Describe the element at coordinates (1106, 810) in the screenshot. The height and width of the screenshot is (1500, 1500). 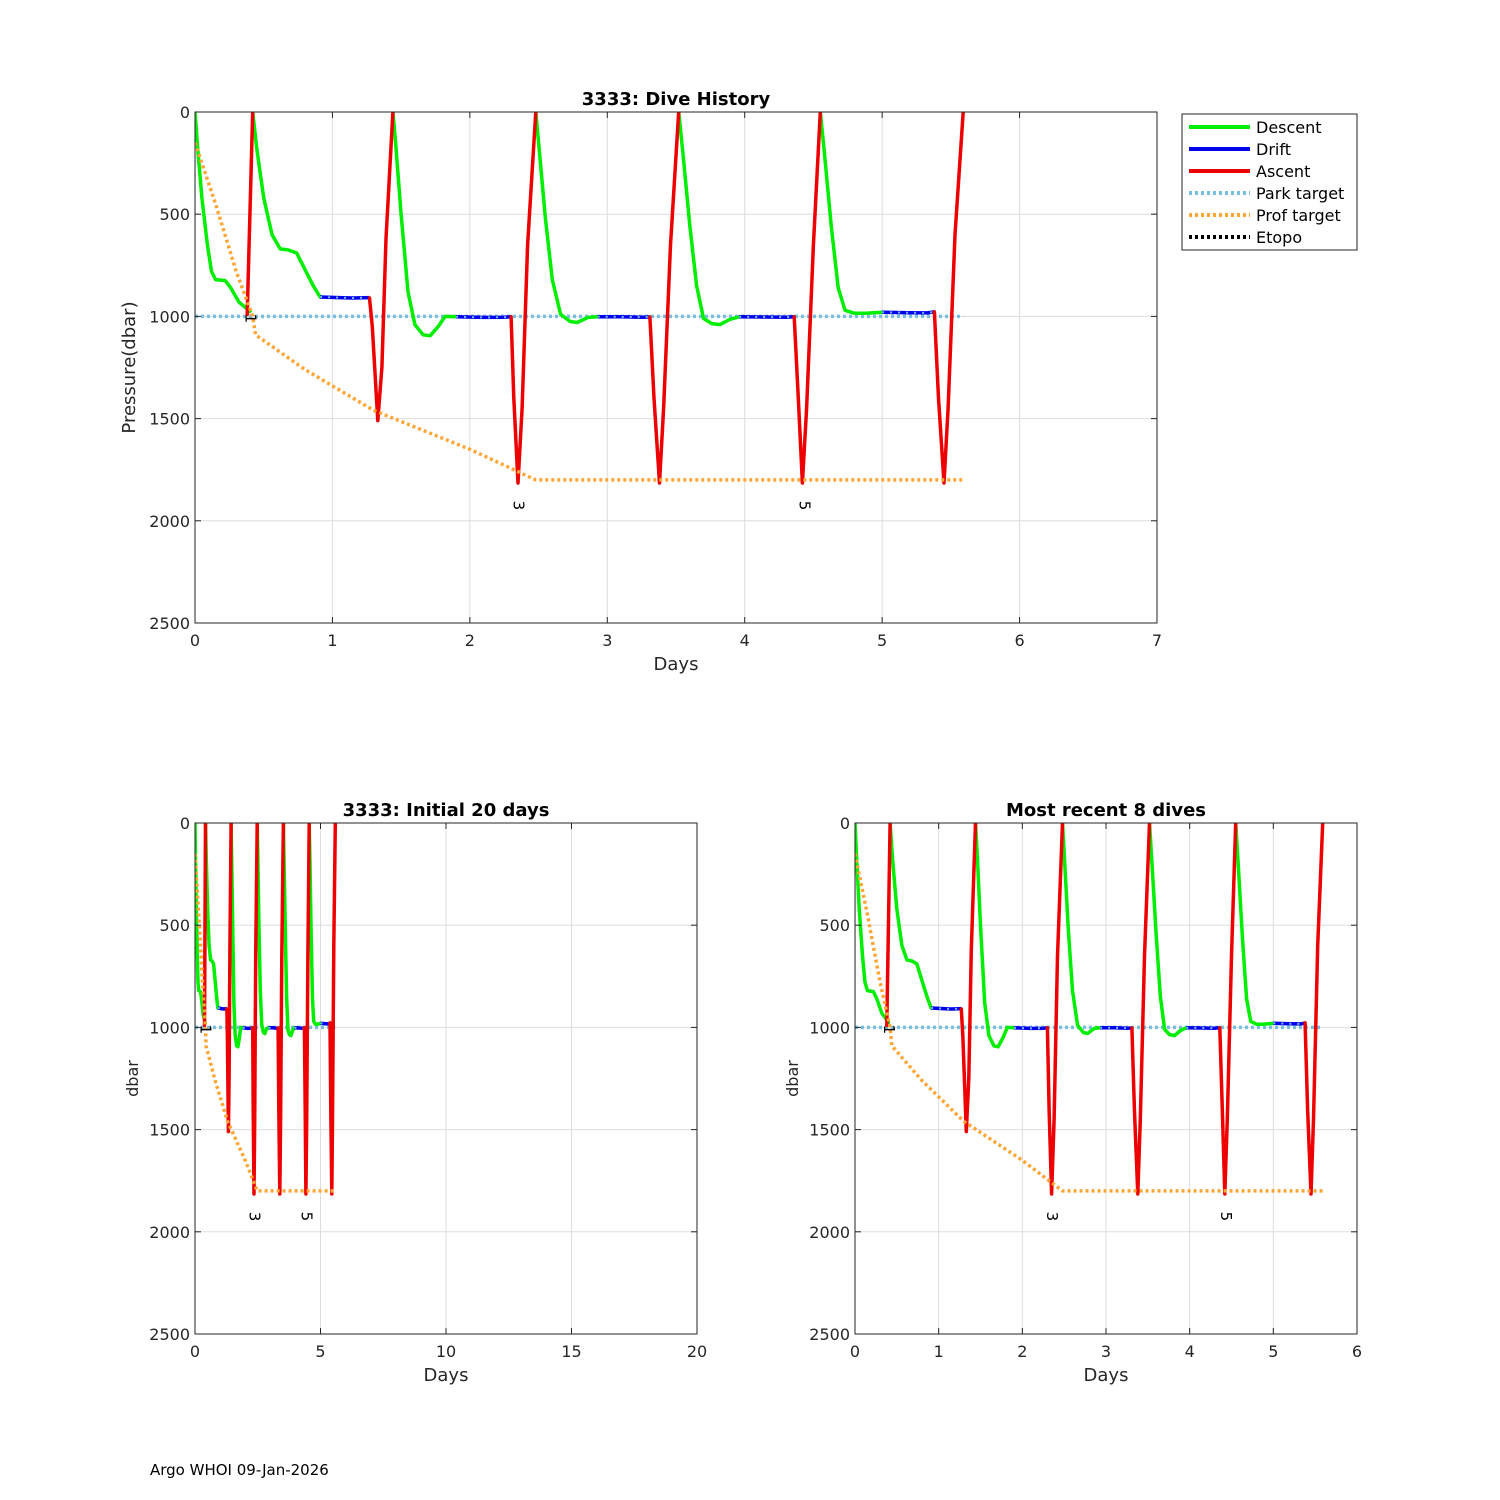
I see `chart-title: Most recent 8 dives` at that location.